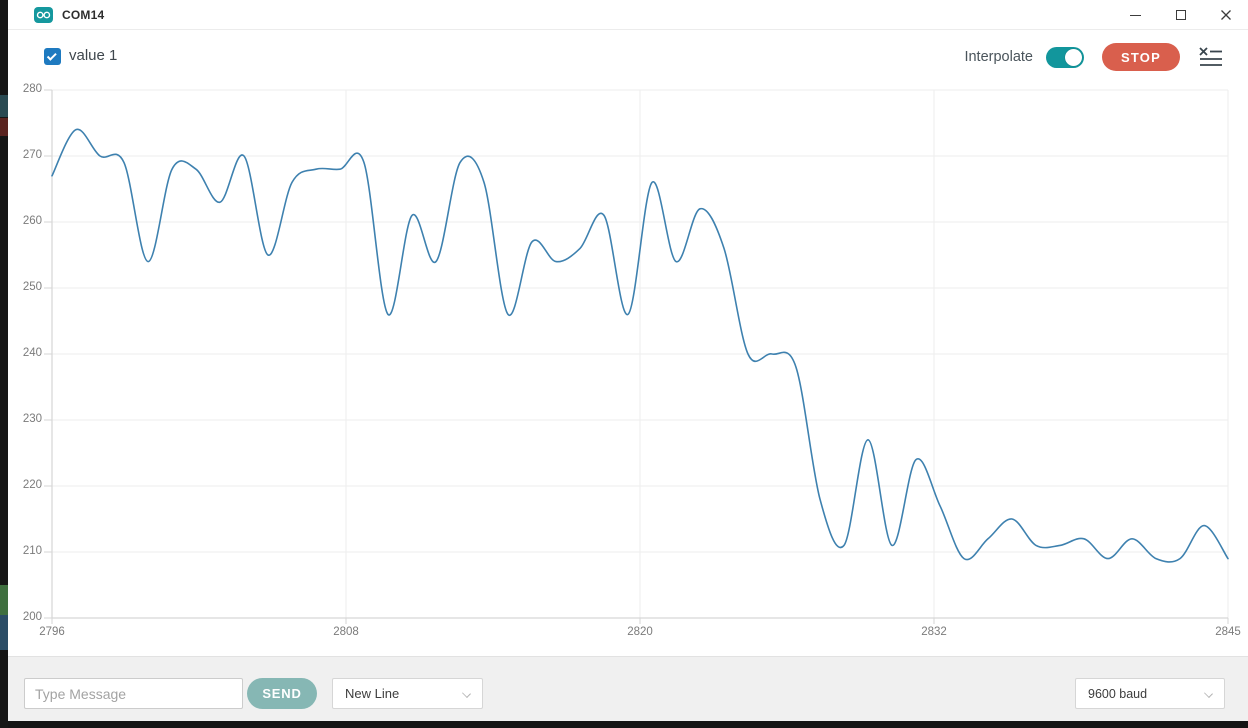 This screenshot has width=1248, height=728. I want to click on y-axis-tick-label: 210, so click(32, 551).